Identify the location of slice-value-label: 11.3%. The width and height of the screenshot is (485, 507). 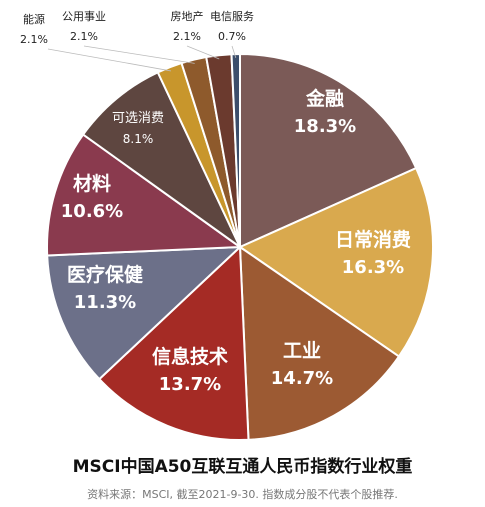
(105, 302).